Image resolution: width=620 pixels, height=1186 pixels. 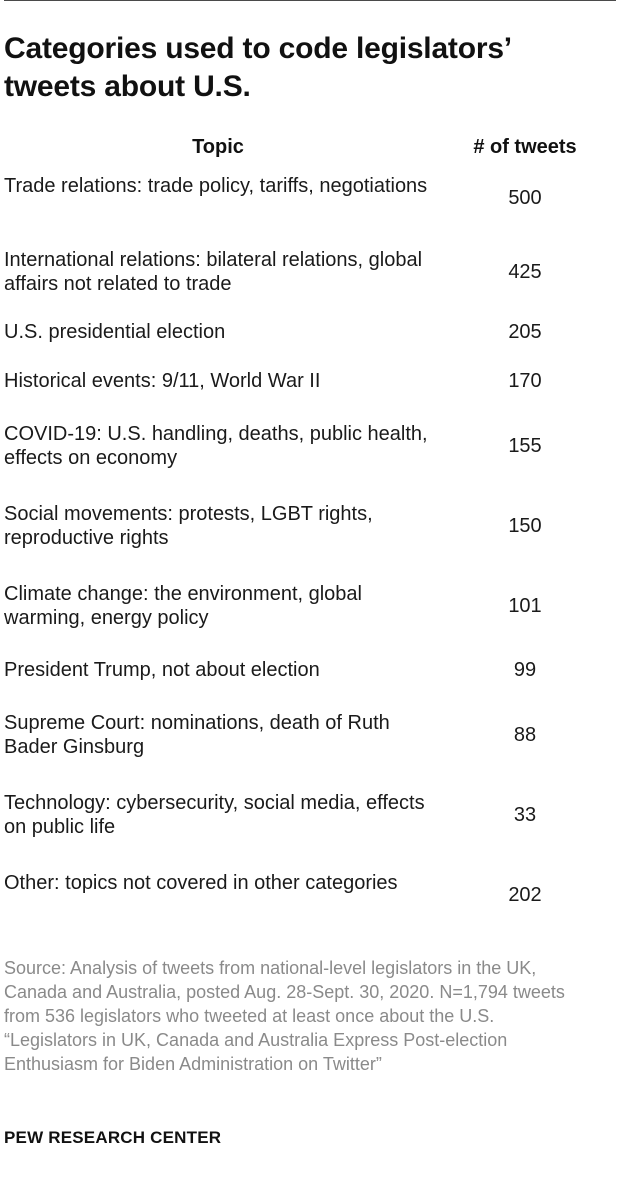 I want to click on row-count: 500, so click(x=525, y=198).